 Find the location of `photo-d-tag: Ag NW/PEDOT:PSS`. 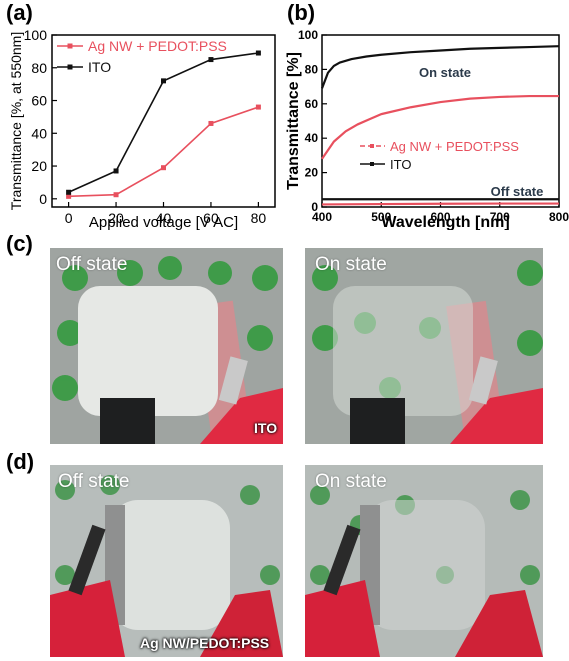

photo-d-tag: Ag NW/PEDOT:PSS is located at coordinates (205, 643).